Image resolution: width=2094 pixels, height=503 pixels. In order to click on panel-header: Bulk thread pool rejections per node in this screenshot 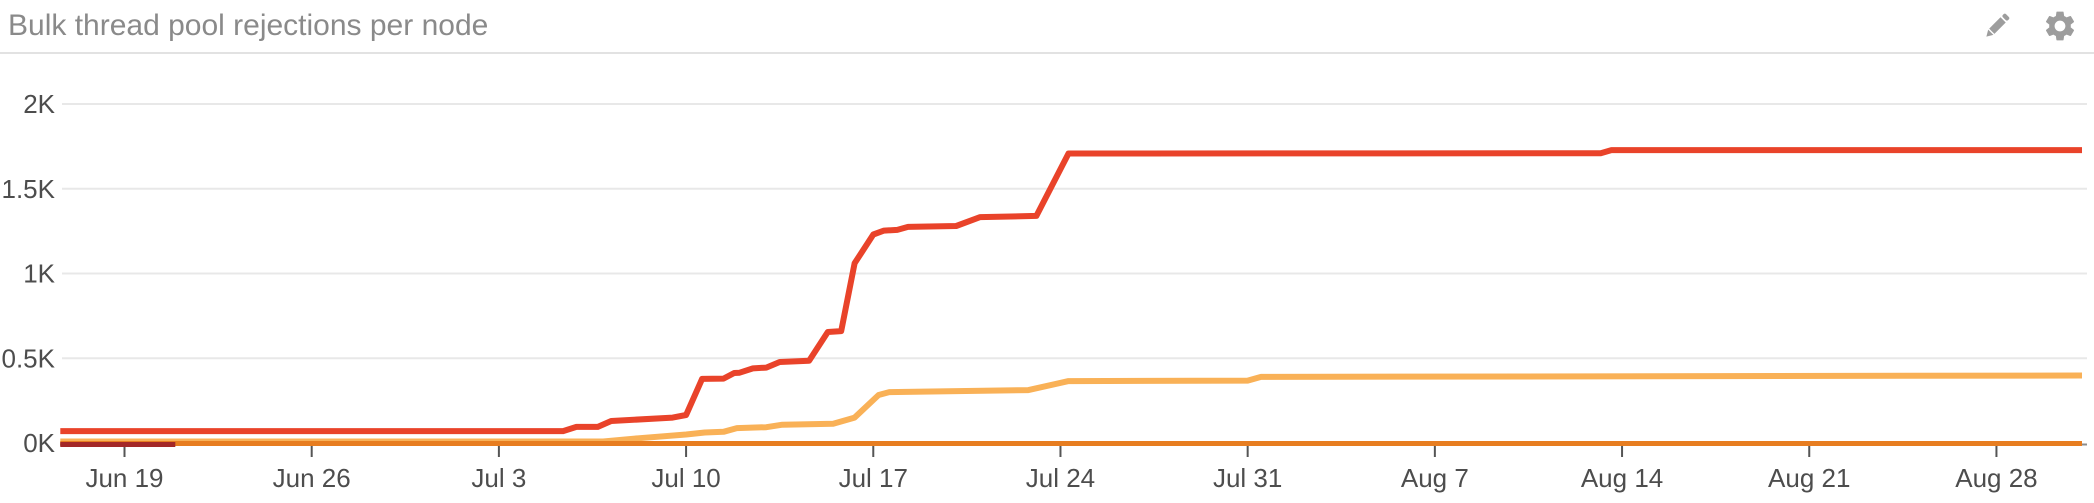, I will do `click(1047, 27)`.